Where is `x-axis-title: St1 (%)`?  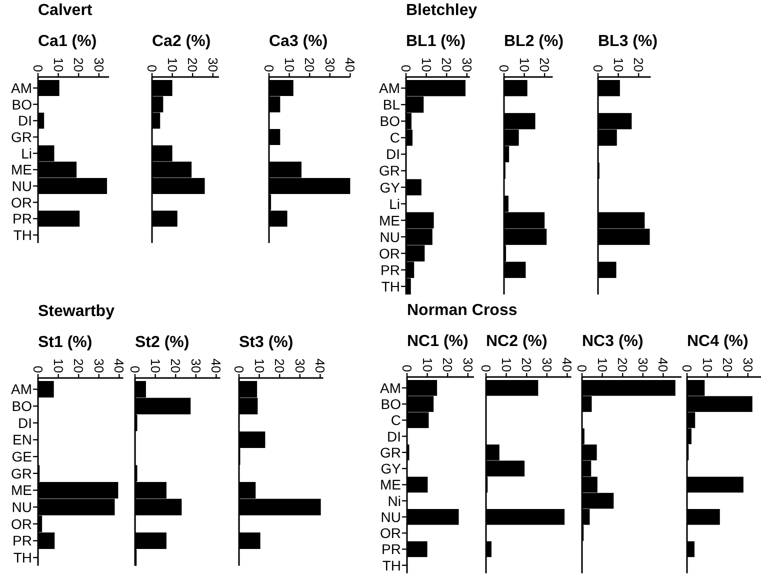 x-axis-title: St1 (%) is located at coordinates (65, 342).